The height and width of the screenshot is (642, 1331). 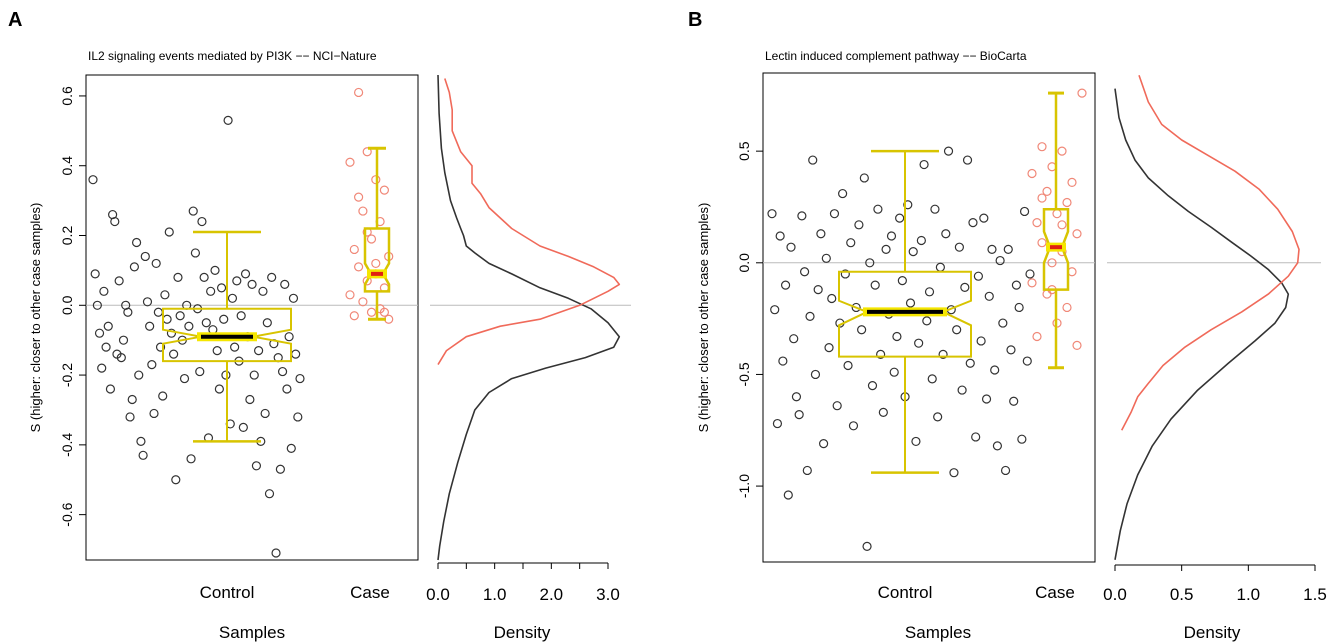 I want to click on panel-label: A, so click(x=15, y=20).